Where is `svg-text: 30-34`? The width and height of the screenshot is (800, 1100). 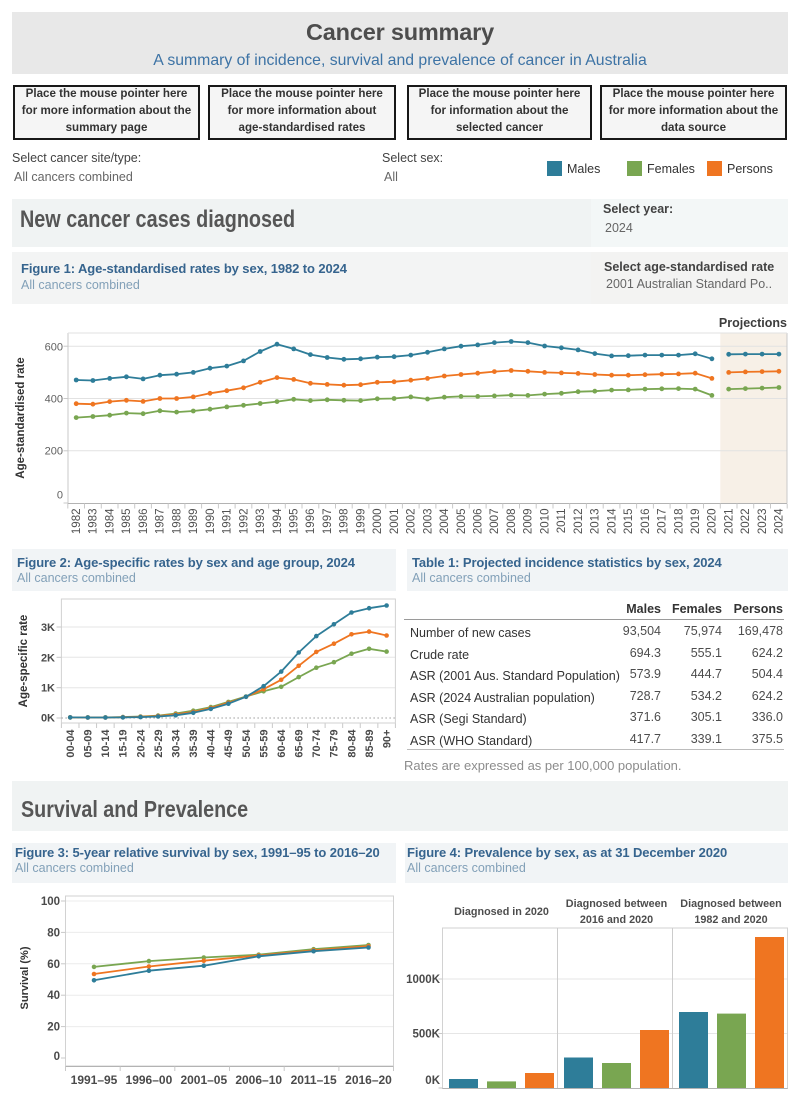
svg-text: 30-34 is located at coordinates (177, 743).